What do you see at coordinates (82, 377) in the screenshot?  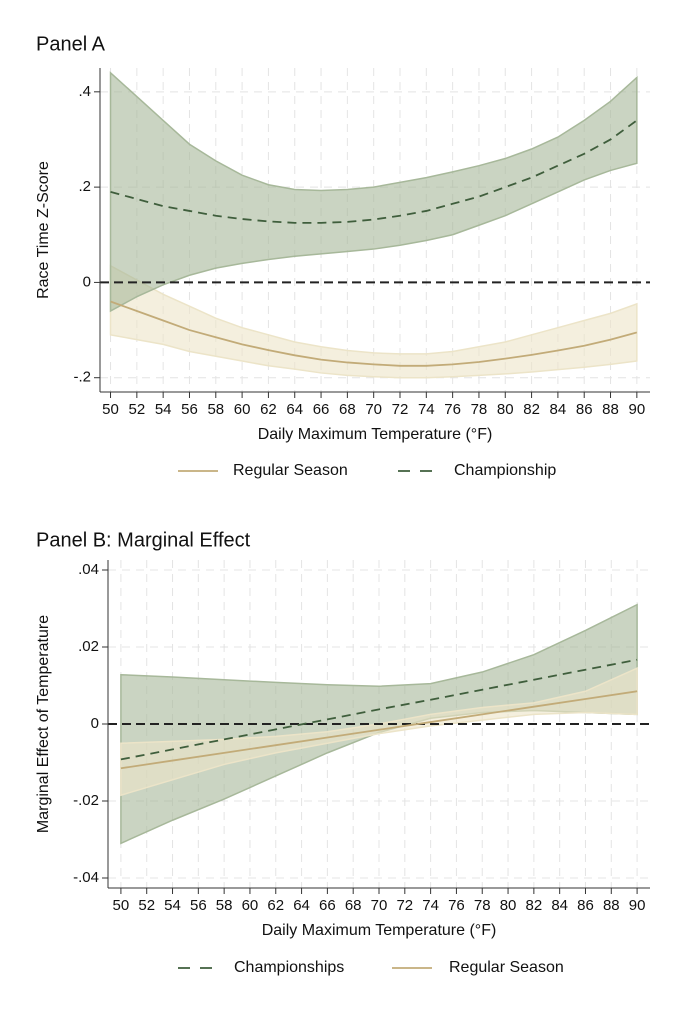 I see `y-tick-label: -.2` at bounding box center [82, 377].